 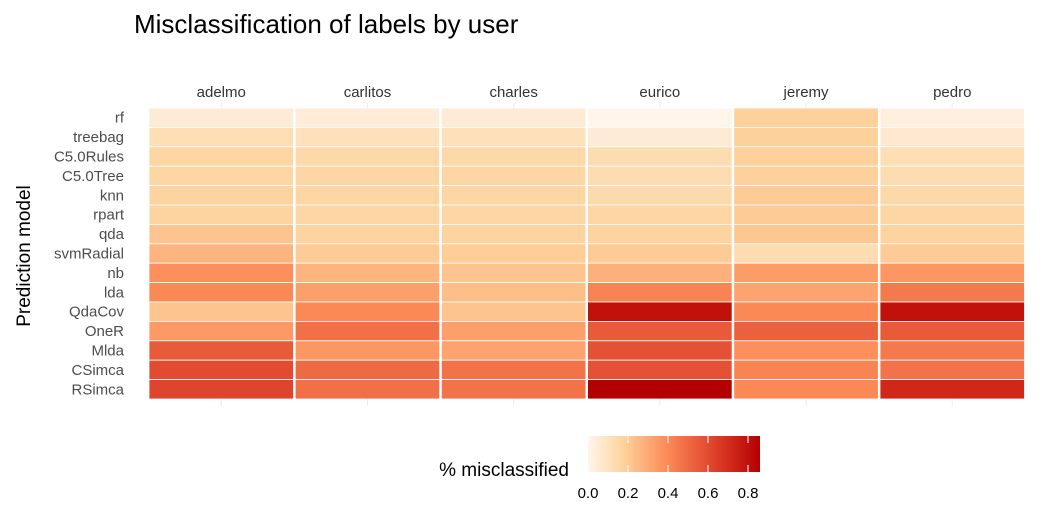 I want to click on heatmap-cell-jeremy-qda, so click(x=806, y=234).